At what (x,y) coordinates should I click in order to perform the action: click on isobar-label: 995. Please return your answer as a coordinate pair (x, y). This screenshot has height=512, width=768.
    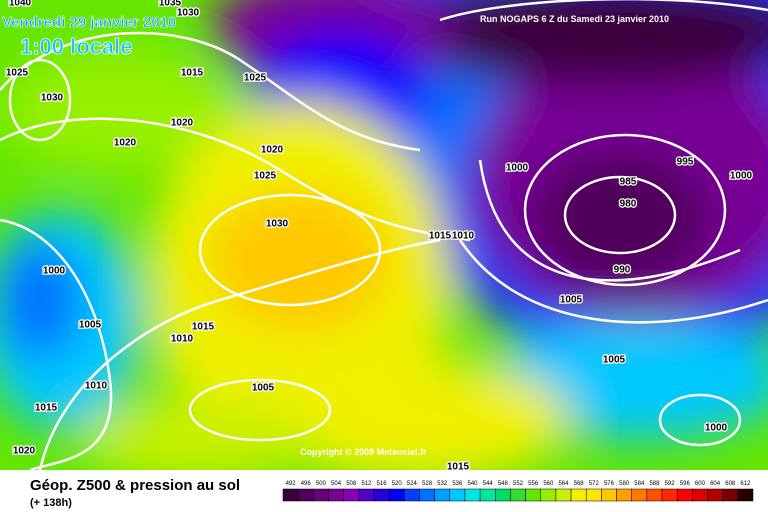
    Looking at the image, I should click on (685, 162).